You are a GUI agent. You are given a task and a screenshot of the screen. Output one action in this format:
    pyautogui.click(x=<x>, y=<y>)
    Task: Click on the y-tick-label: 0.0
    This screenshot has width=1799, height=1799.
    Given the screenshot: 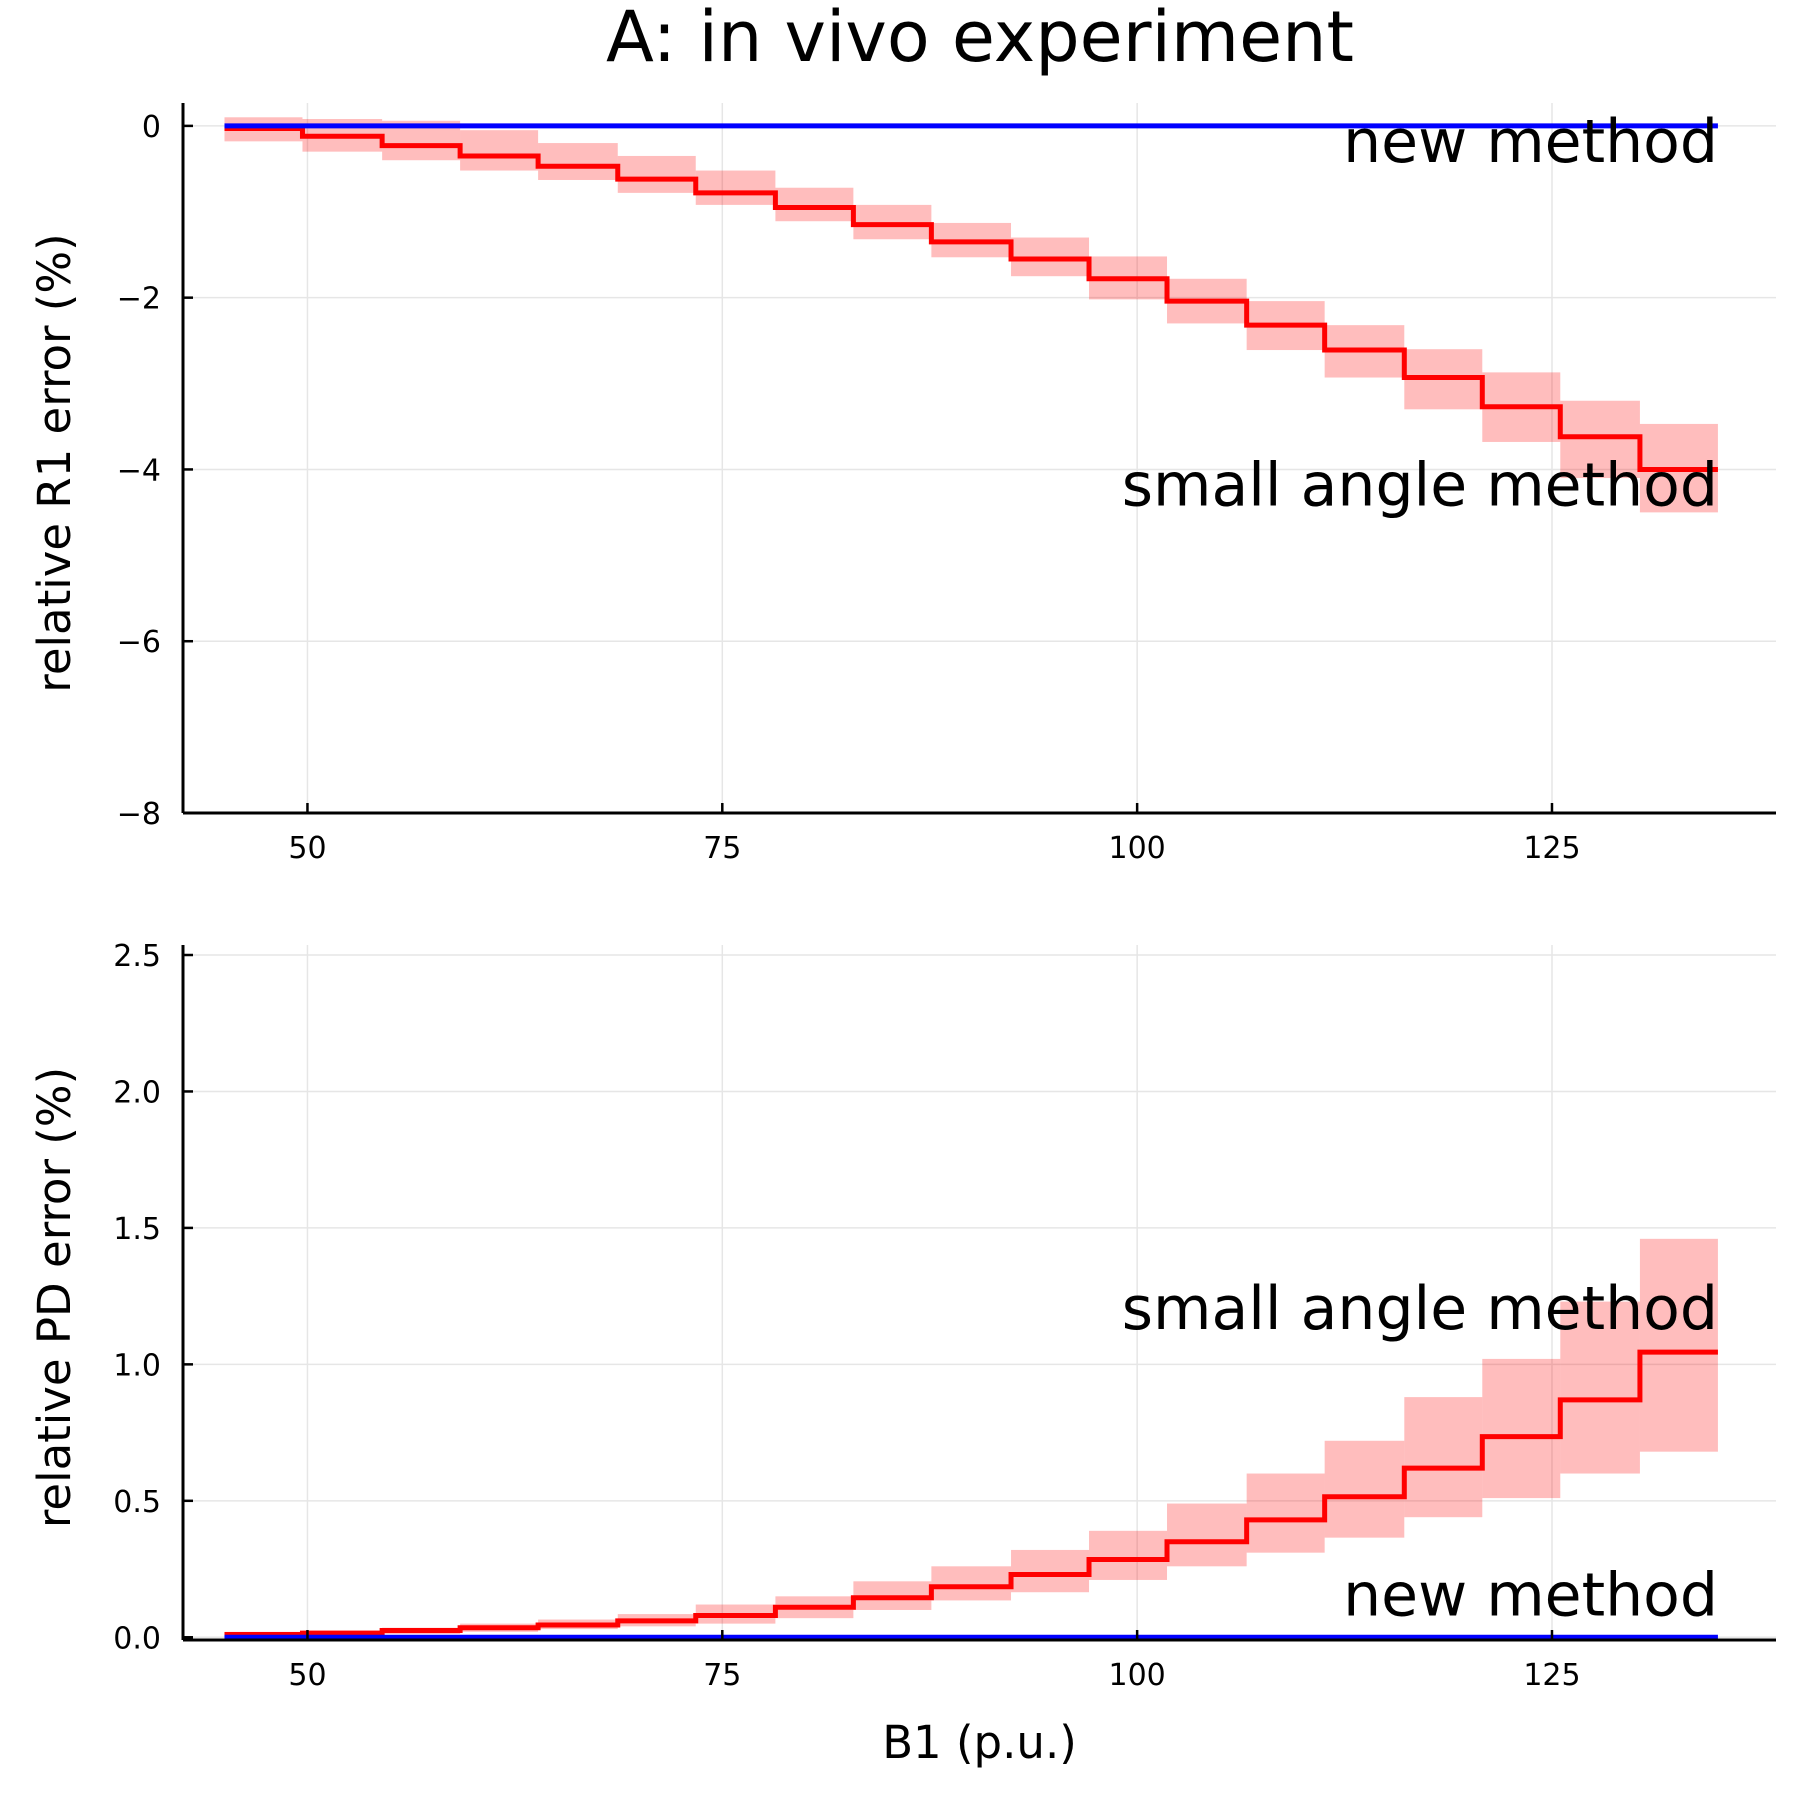 What is the action you would take?
    pyautogui.click(x=137, y=1638)
    